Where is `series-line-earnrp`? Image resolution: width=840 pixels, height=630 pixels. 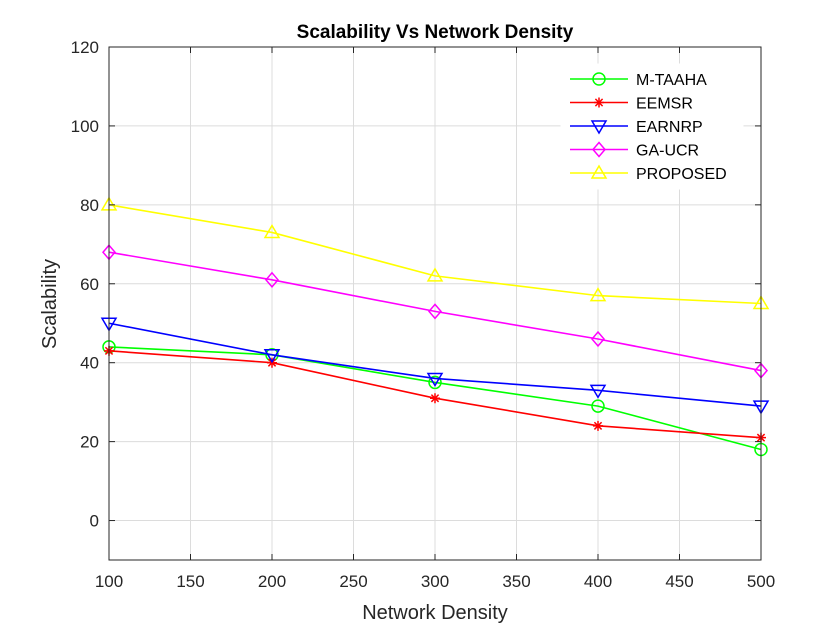
series-line-earnrp is located at coordinates (435, 364).